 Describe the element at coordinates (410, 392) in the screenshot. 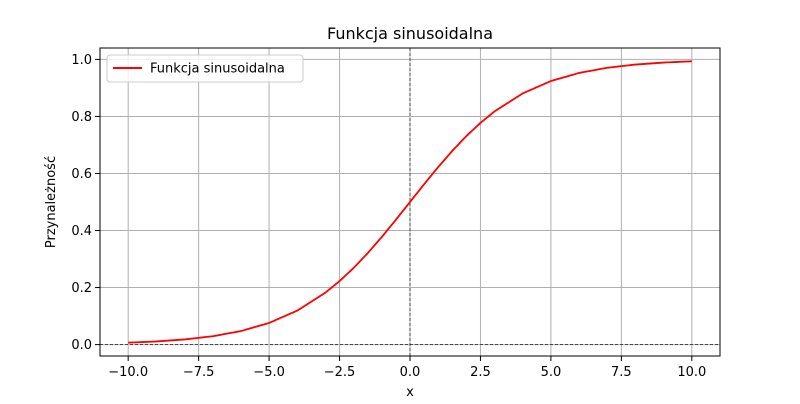

I see `x-axis-label: x` at that location.